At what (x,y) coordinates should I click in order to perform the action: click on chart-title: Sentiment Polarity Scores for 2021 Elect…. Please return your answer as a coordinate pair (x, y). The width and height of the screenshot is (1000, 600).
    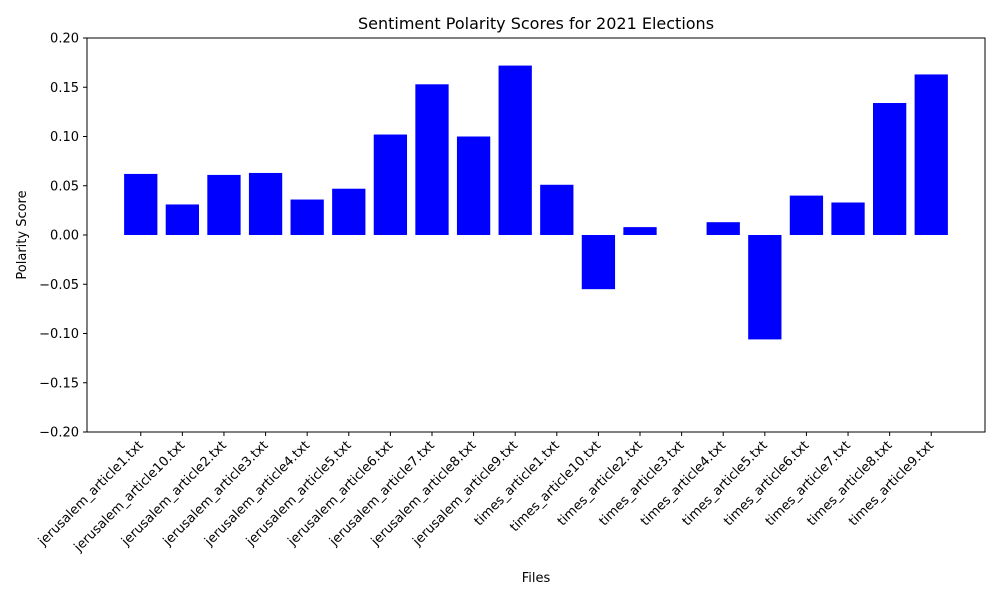
    Looking at the image, I should click on (536, 23).